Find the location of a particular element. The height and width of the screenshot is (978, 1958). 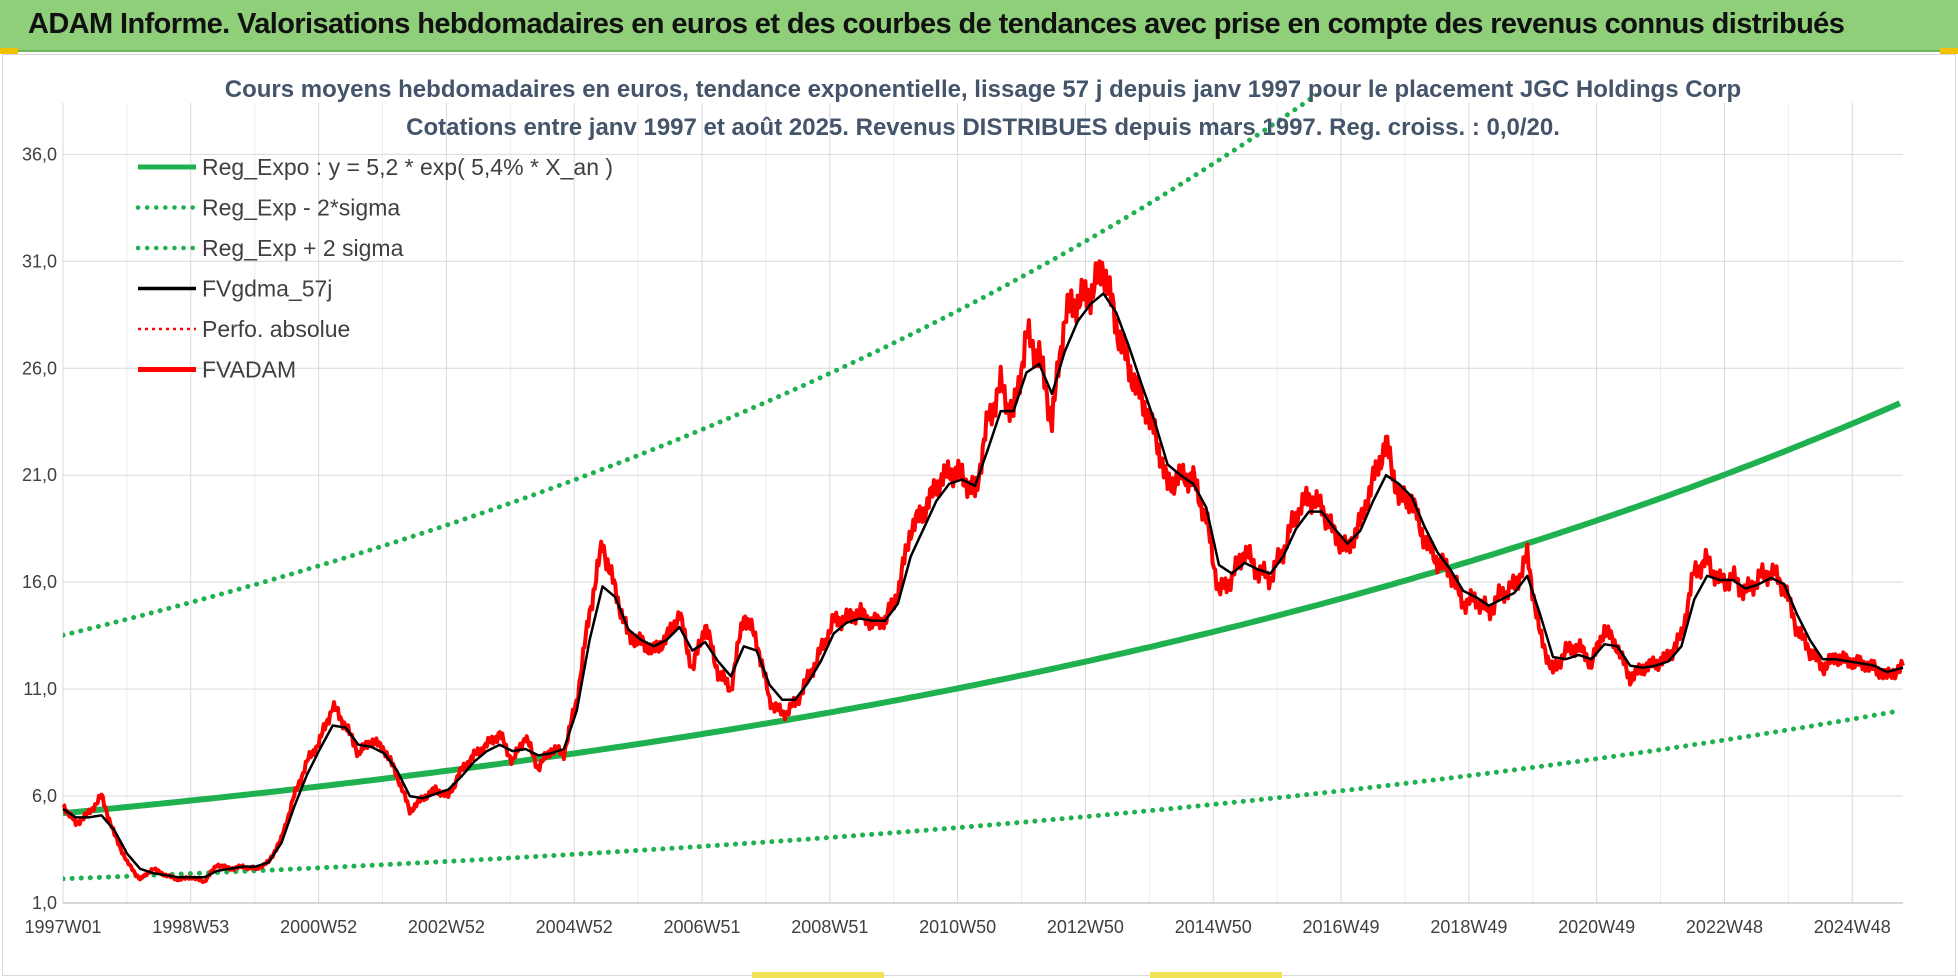

x-tick-label: 2010W50 is located at coordinates (957, 927).